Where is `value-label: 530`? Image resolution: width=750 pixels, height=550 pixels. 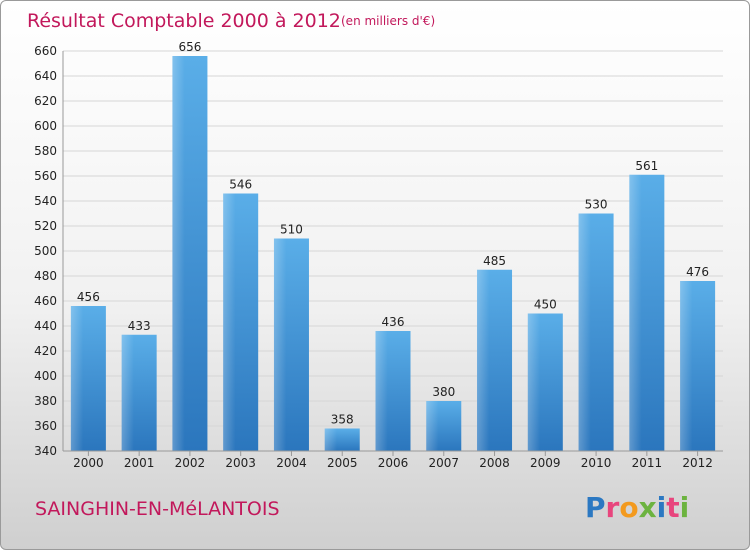 value-label: 530 is located at coordinates (596, 205).